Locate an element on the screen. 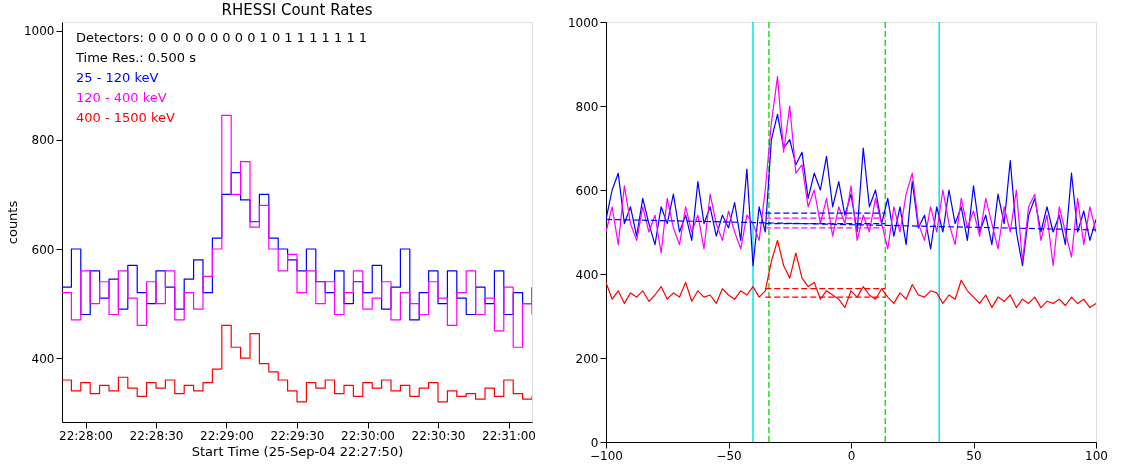 The image size is (1128, 474). x-tick-label: 22:30:30 is located at coordinates (438, 435).